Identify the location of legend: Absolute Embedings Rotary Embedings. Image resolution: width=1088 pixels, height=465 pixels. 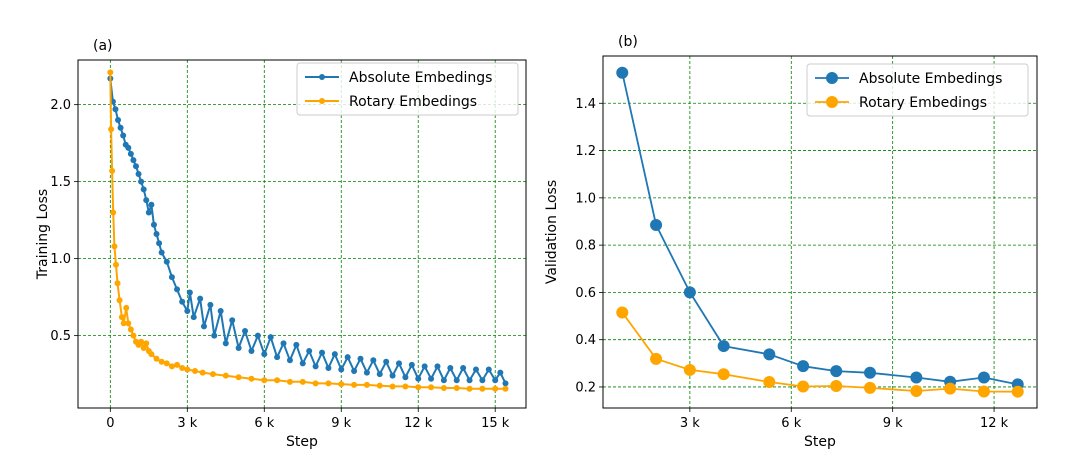
(917, 90).